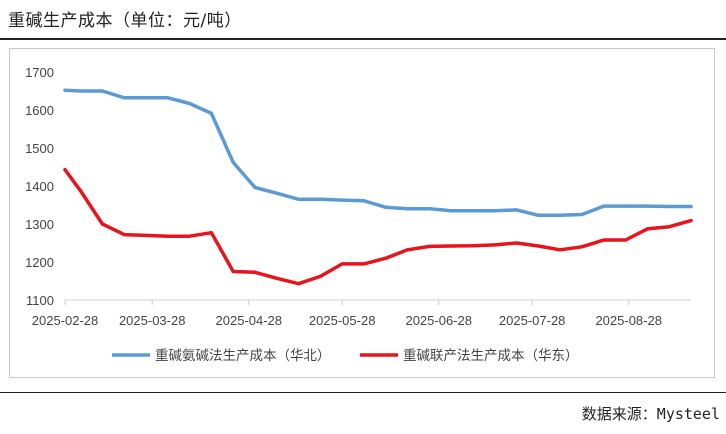 Image resolution: width=726 pixels, height=434 pixels. What do you see at coordinates (438, 320) in the screenshot?
I see `x-tick-label: 2025-06-28` at bounding box center [438, 320].